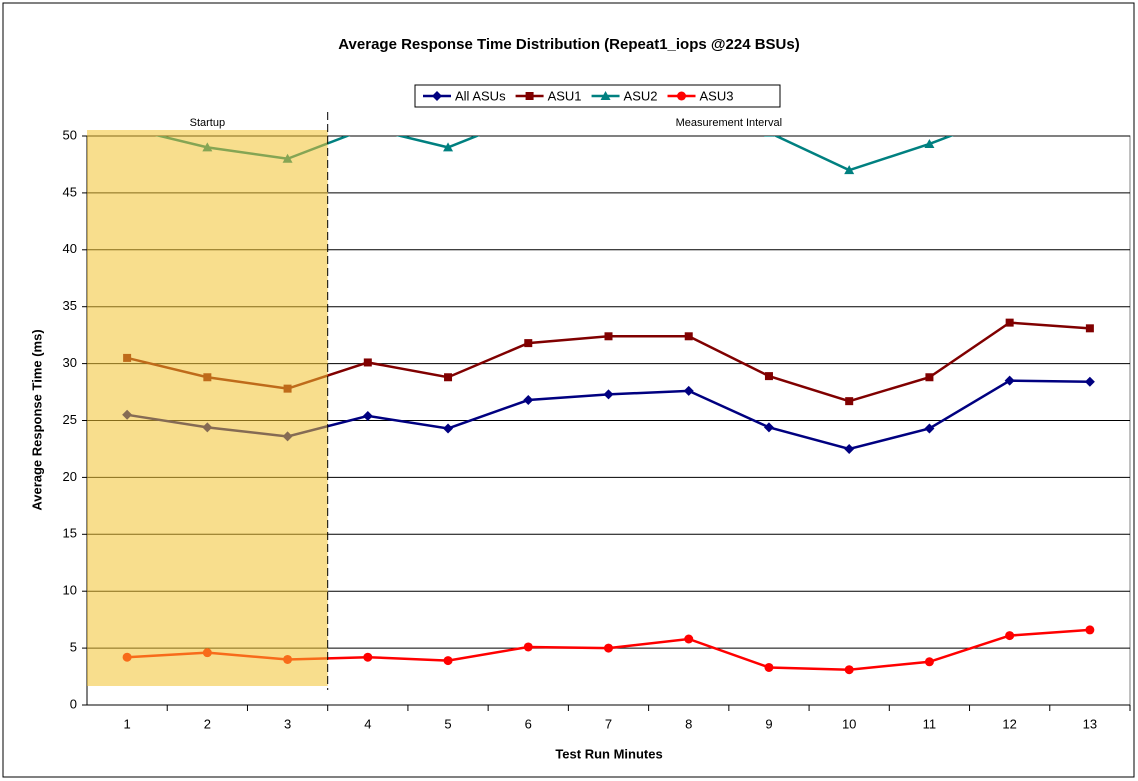 This screenshot has width=1138, height=781. Describe the element at coordinates (70, 476) in the screenshot. I see `y-tick-label: 20` at that location.